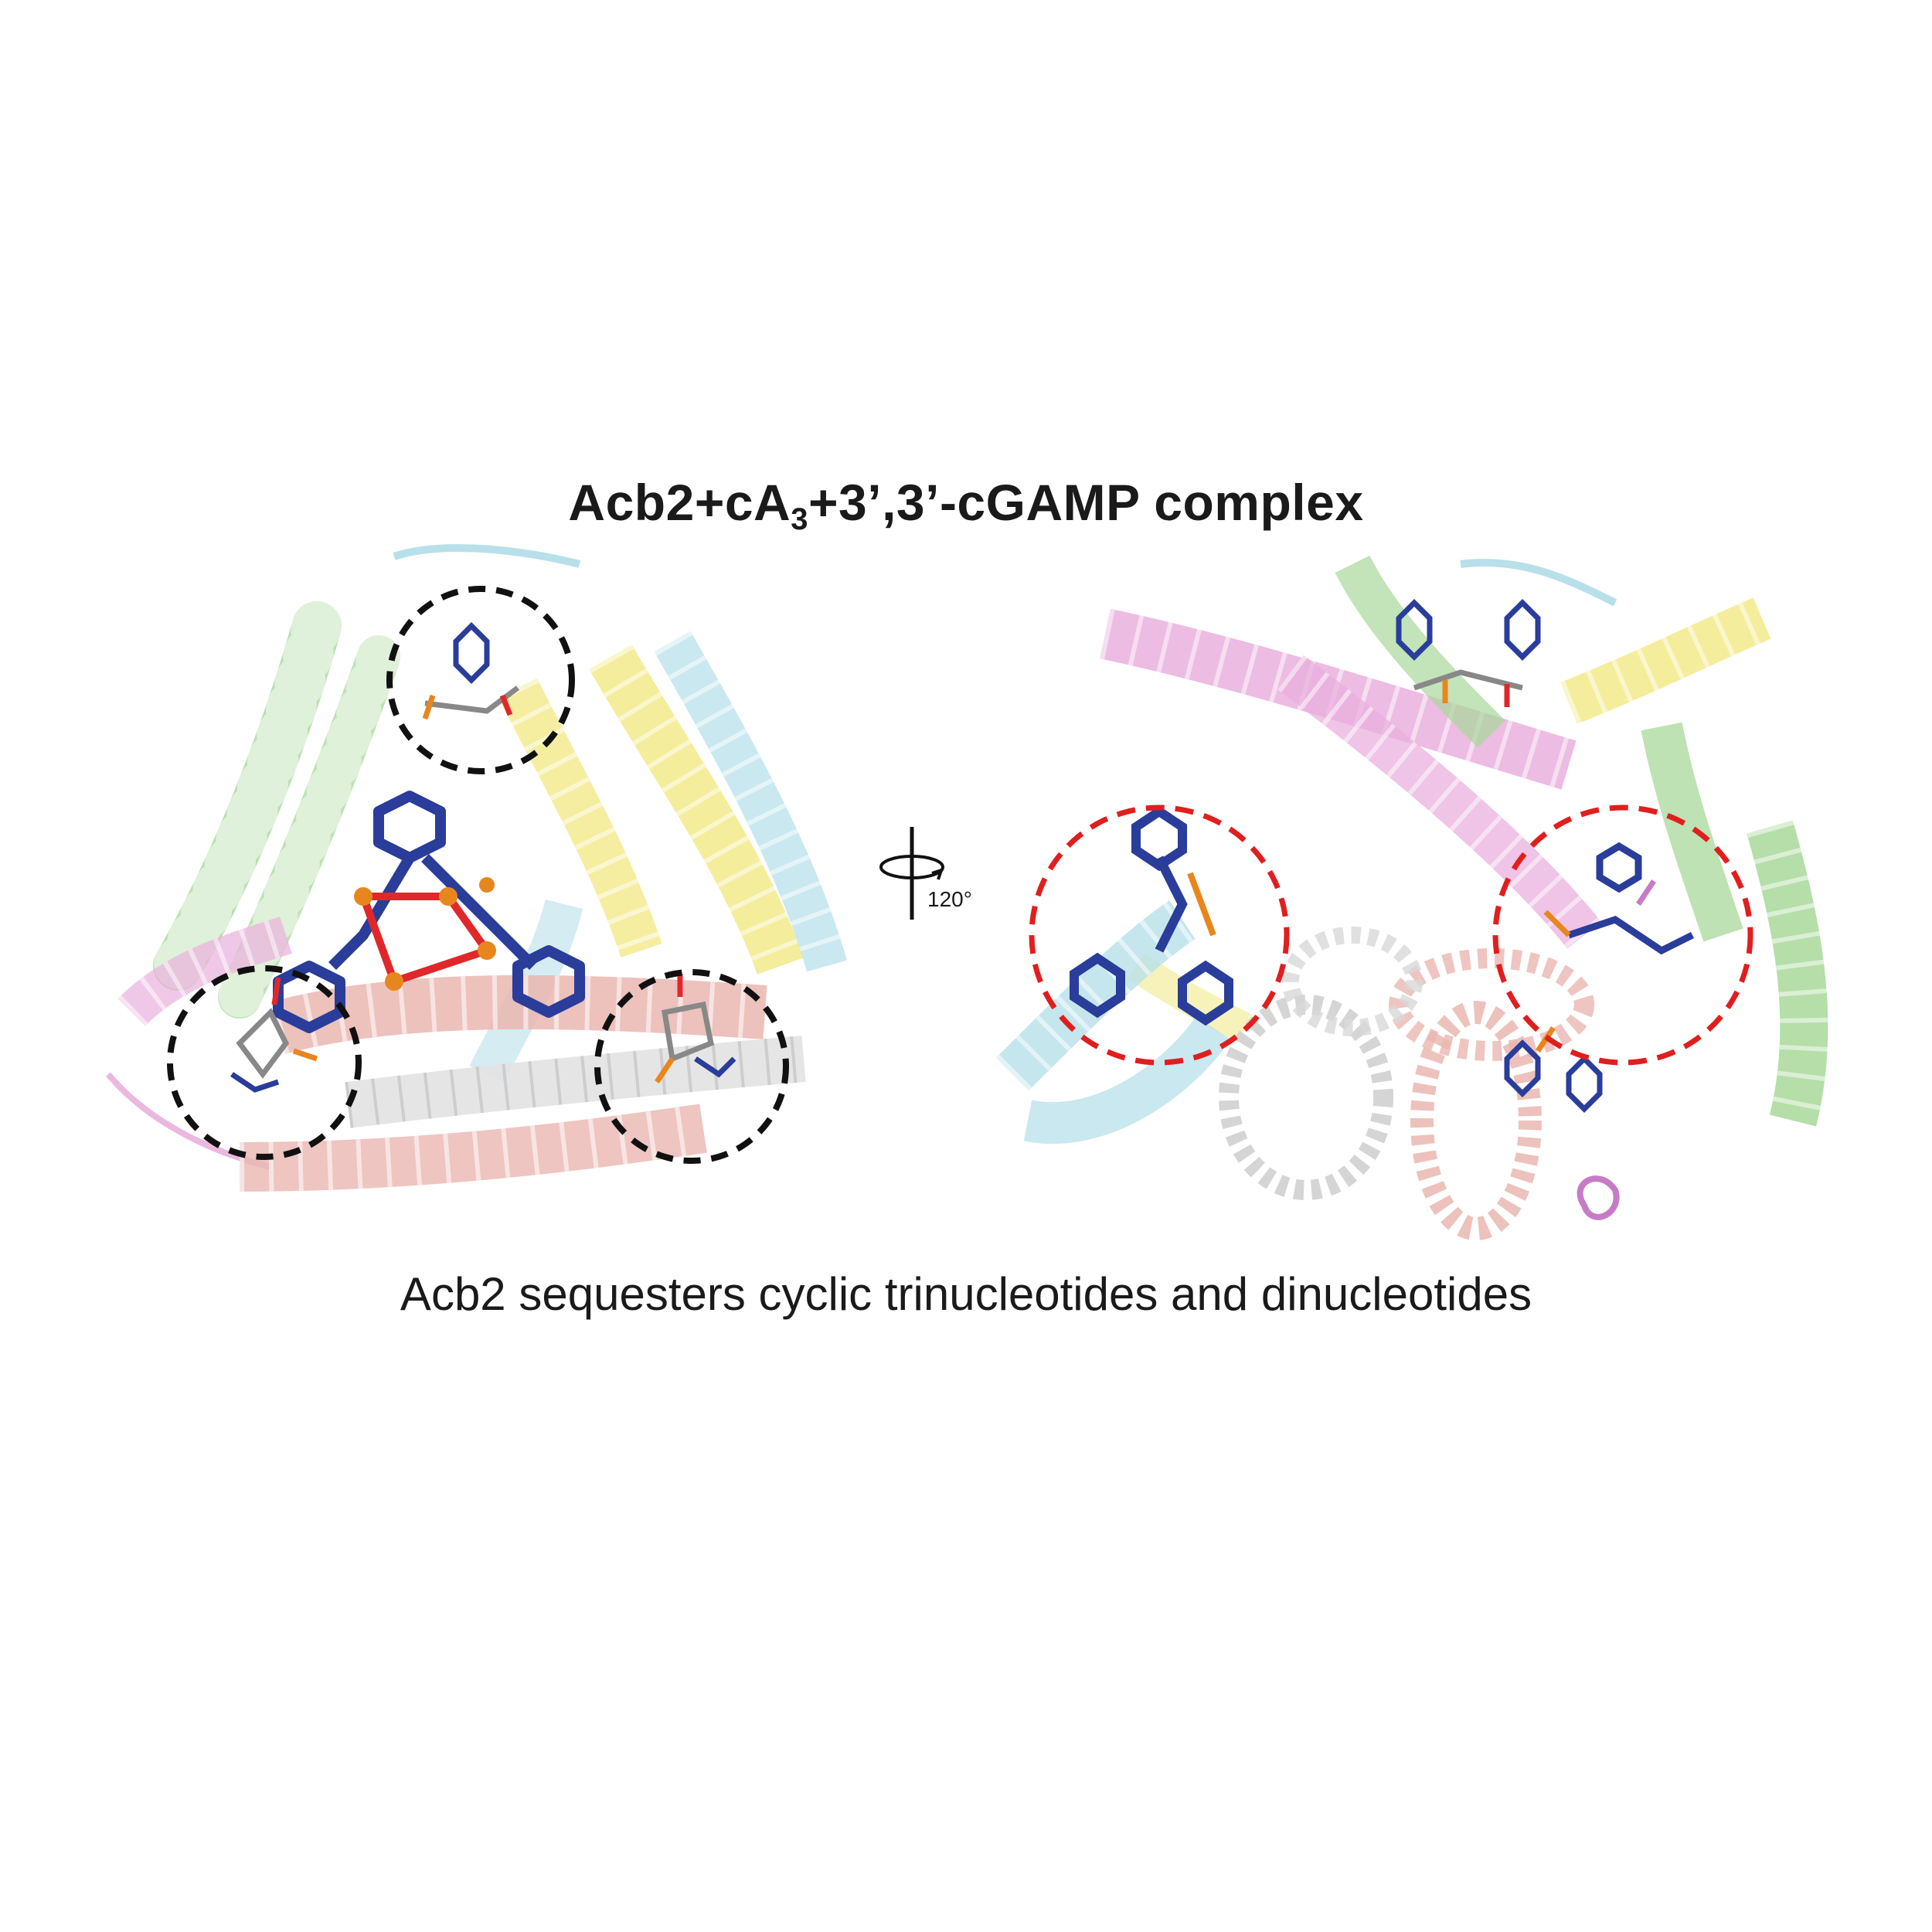 The image size is (1932, 1932). What do you see at coordinates (1468, 653) in the screenshot?
I see `cgamp-ligand-top-side` at bounding box center [1468, 653].